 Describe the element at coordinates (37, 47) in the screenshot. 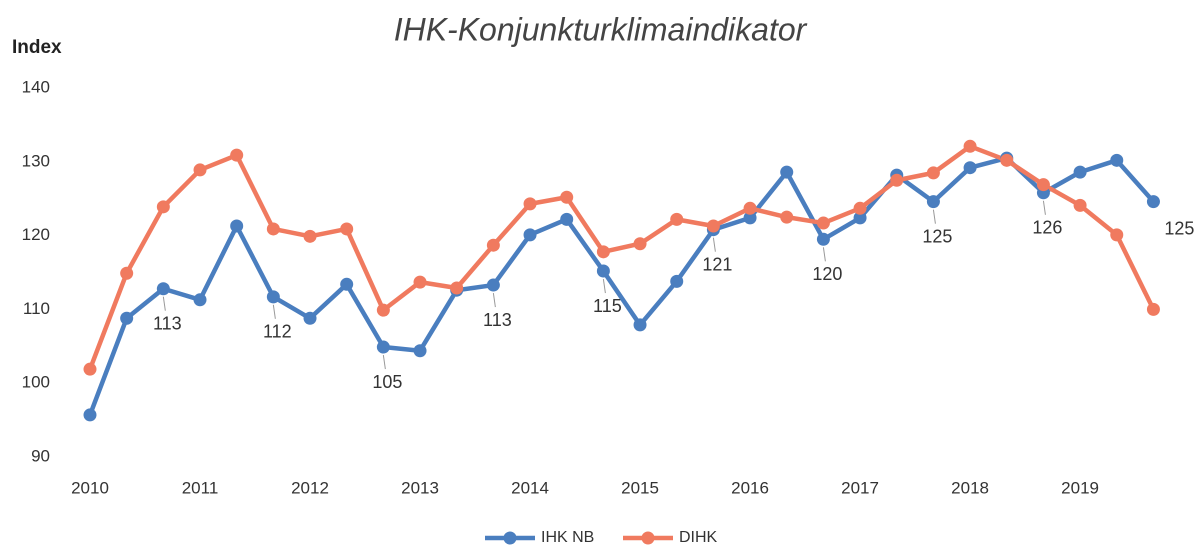

I see `y-axis-label: Index` at that location.